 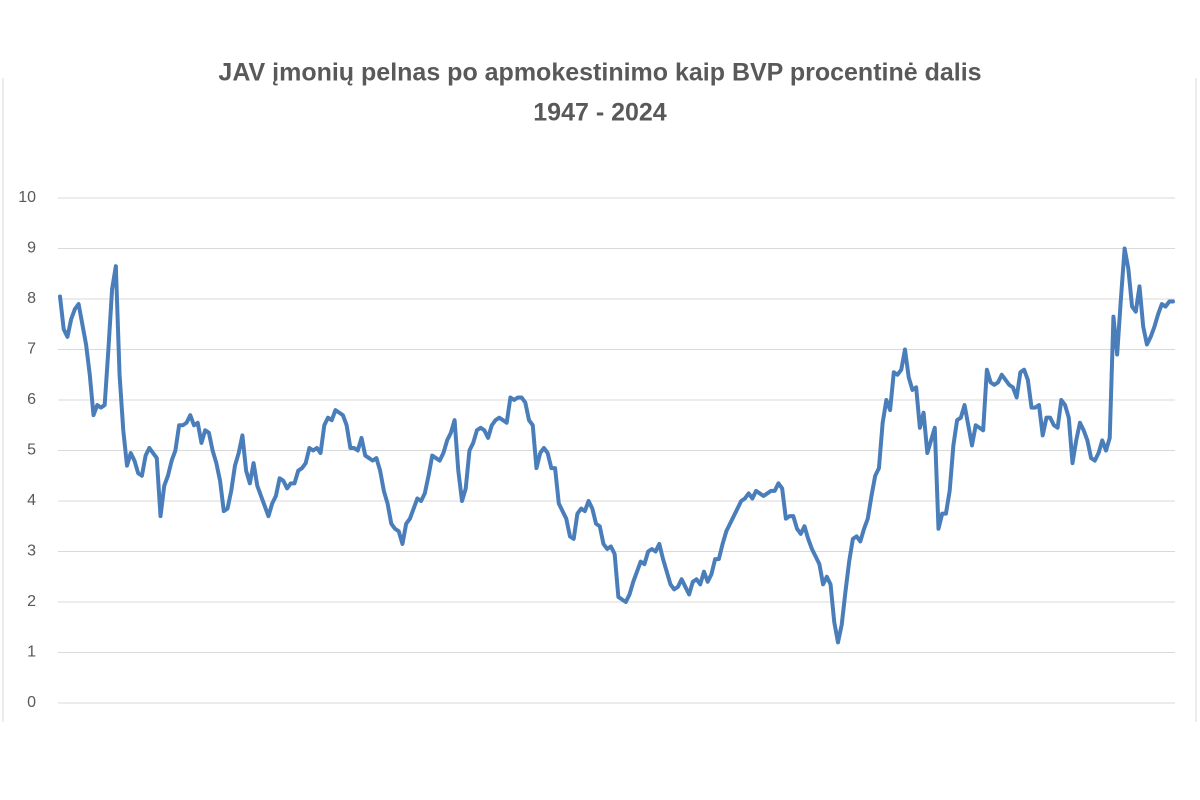 I want to click on y-tick-label: 10, so click(x=27, y=197).